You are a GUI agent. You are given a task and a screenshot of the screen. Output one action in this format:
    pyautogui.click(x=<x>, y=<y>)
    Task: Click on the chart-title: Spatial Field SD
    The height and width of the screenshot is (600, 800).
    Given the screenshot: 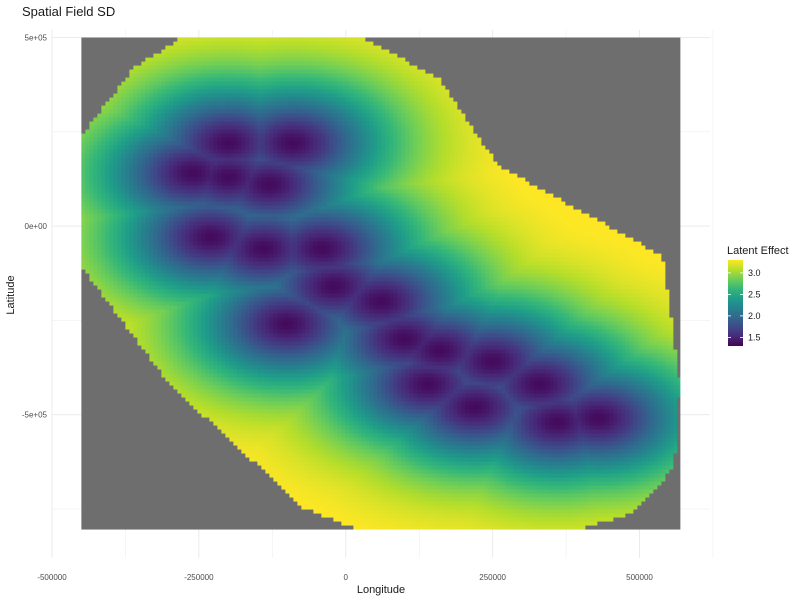 What is the action you would take?
    pyautogui.click(x=68, y=11)
    